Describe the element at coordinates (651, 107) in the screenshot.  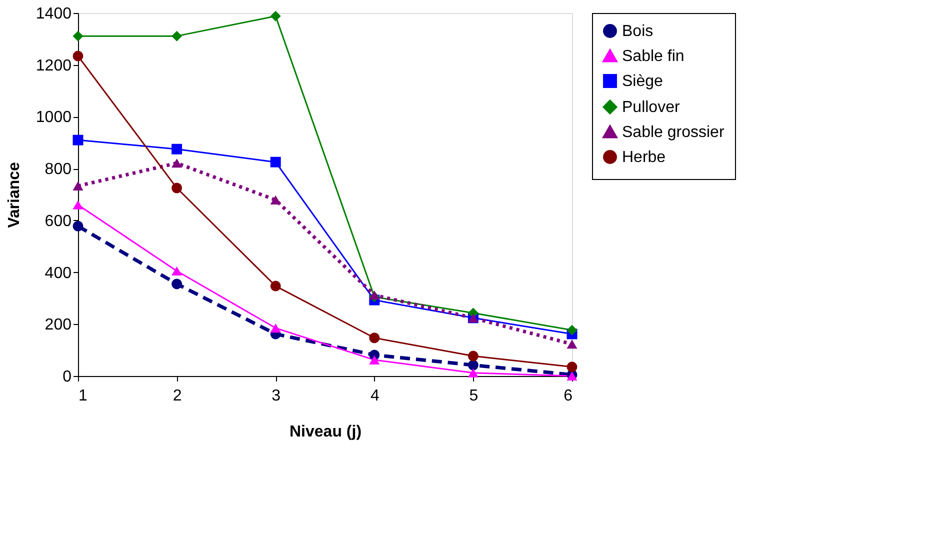
I see `legend-label: Pullover` at that location.